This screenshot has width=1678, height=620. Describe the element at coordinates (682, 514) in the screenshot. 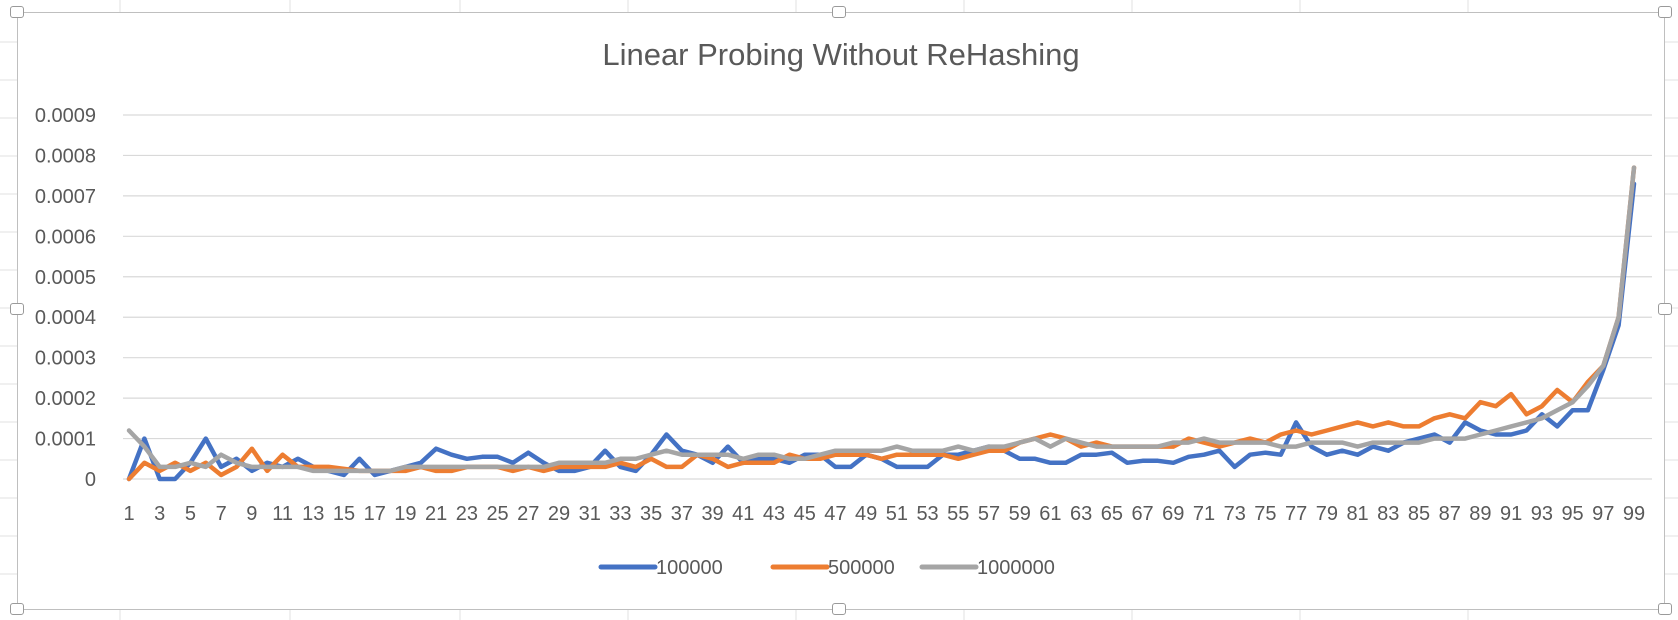

I see `x-tick-label: 37` at that location.